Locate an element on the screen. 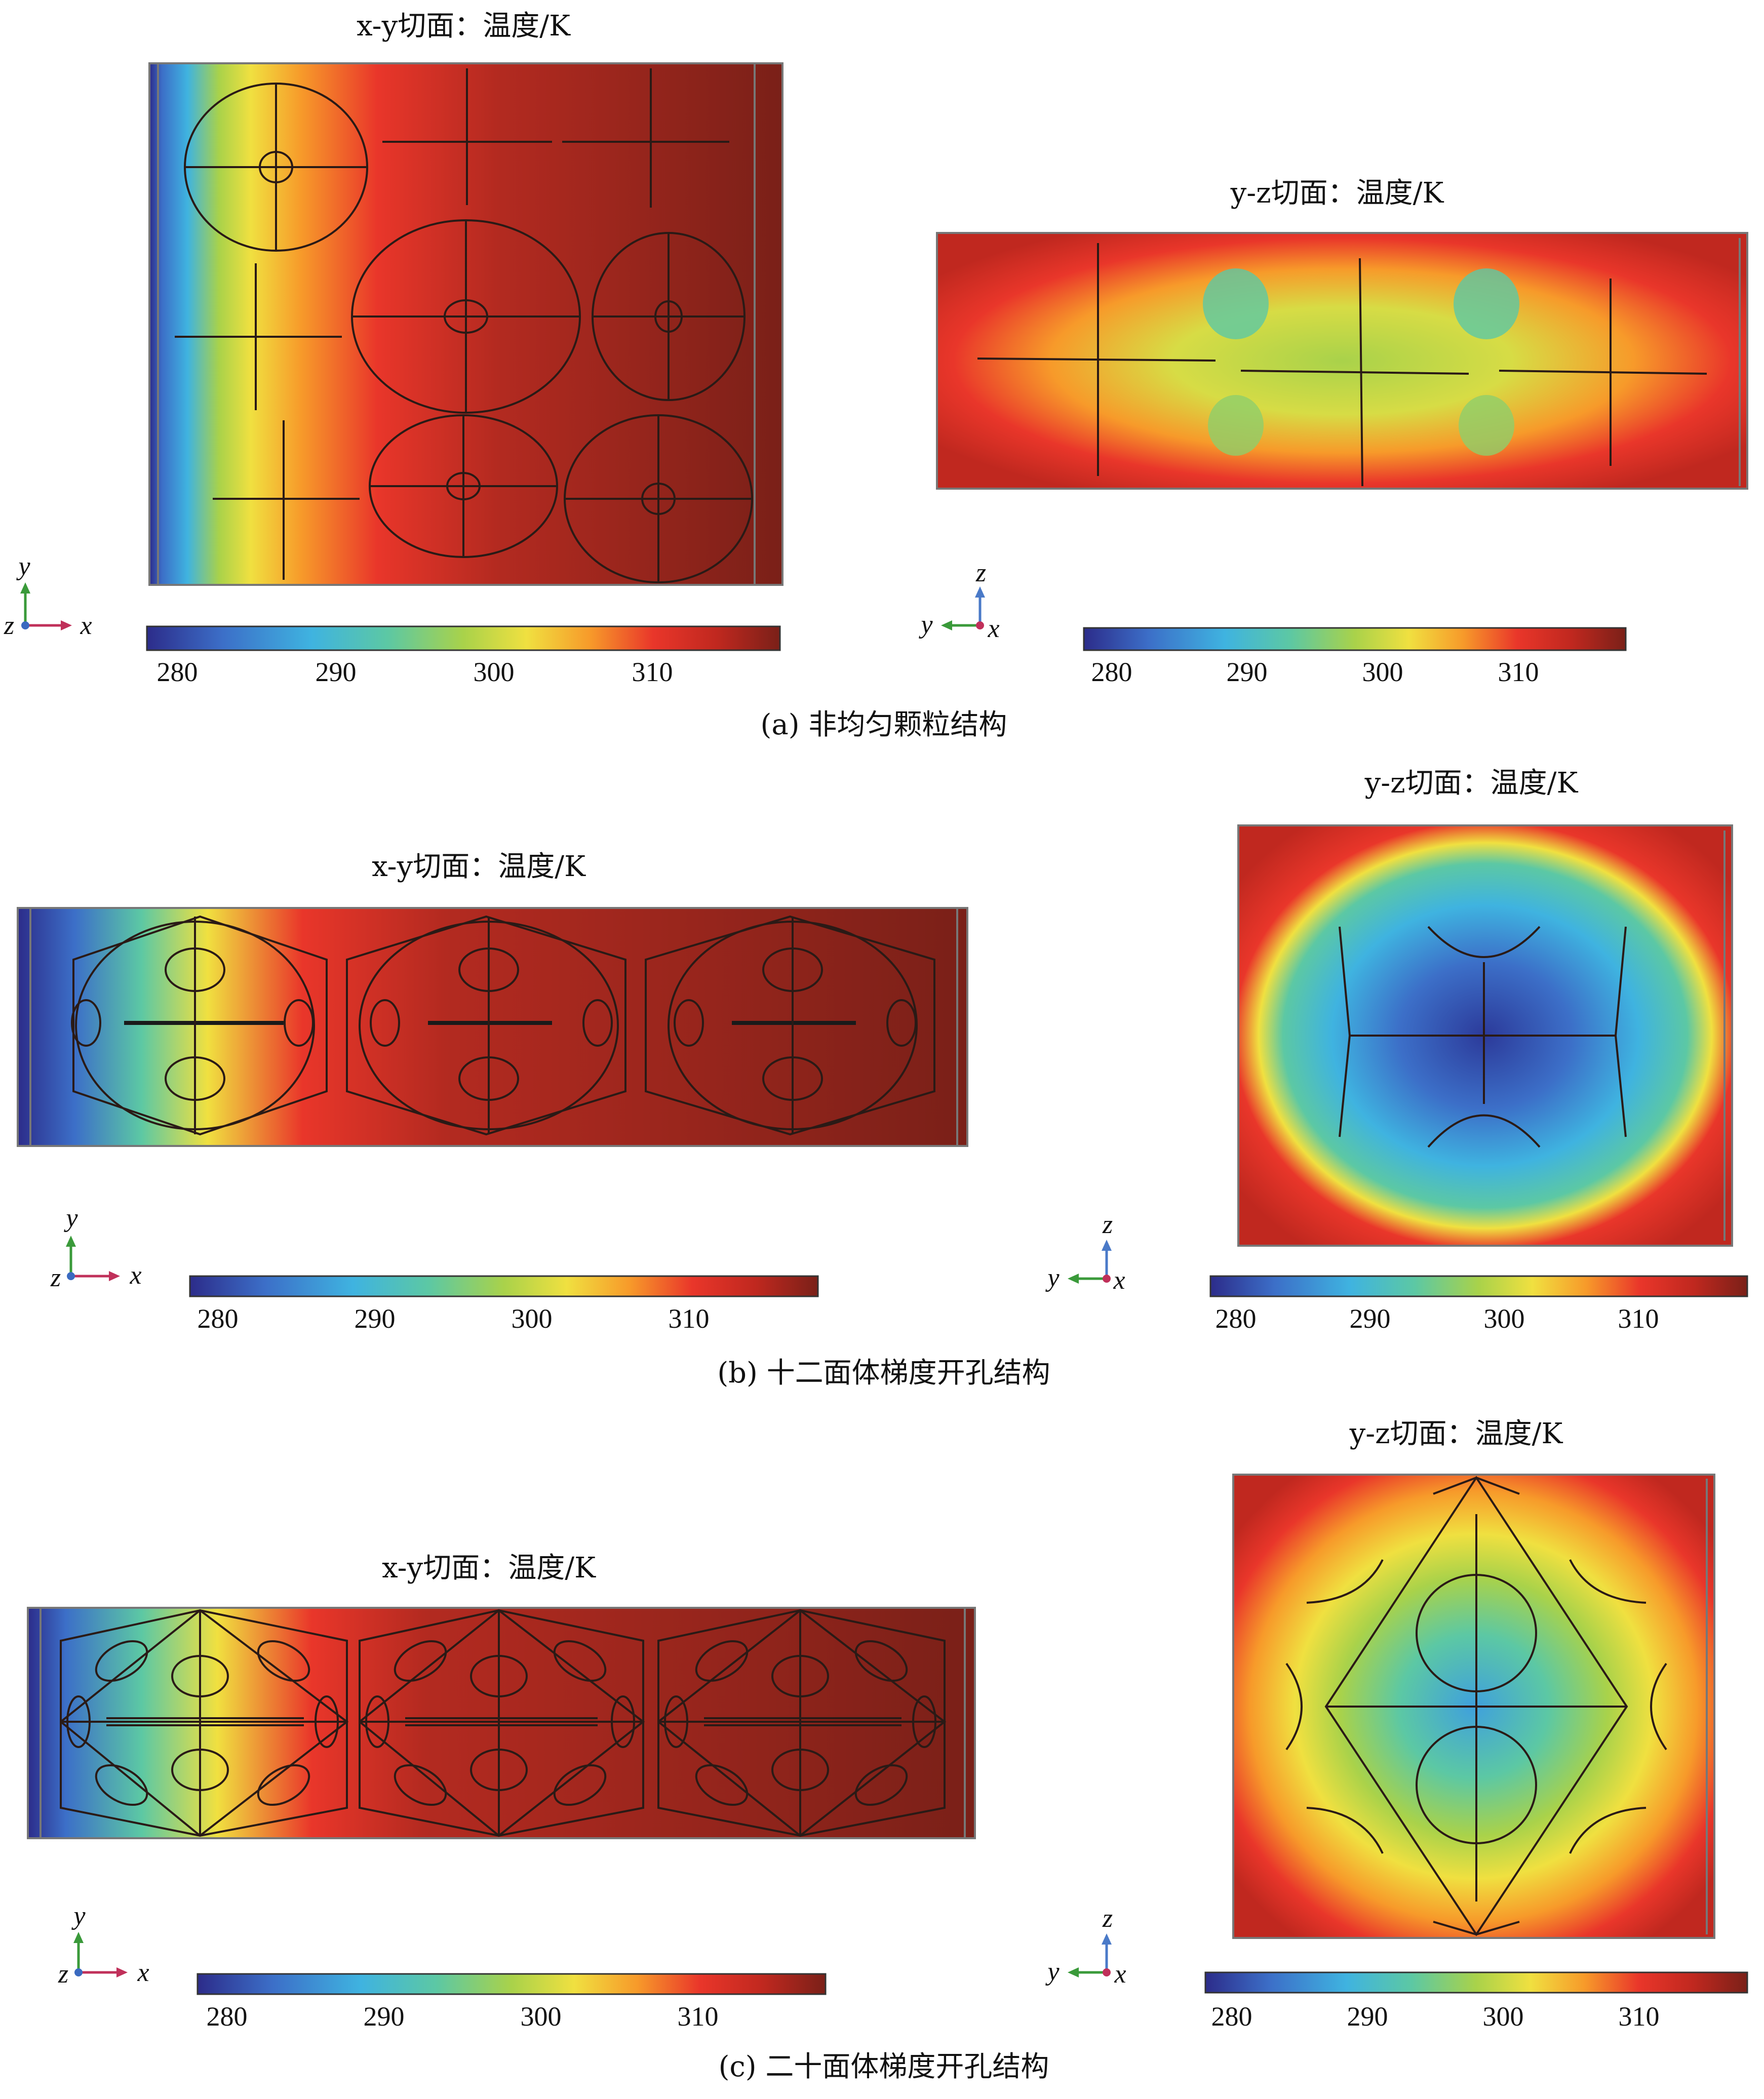 This screenshot has width=1764, height=2099. panel-a-xy-axes: y z x is located at coordinates (48, 596).